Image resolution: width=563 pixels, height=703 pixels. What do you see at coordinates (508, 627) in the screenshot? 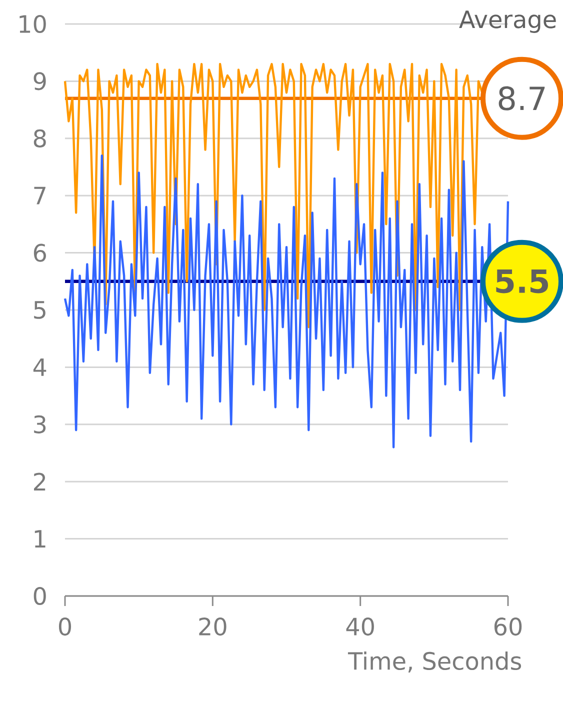
I see `x-tick-label: 60` at bounding box center [508, 627].